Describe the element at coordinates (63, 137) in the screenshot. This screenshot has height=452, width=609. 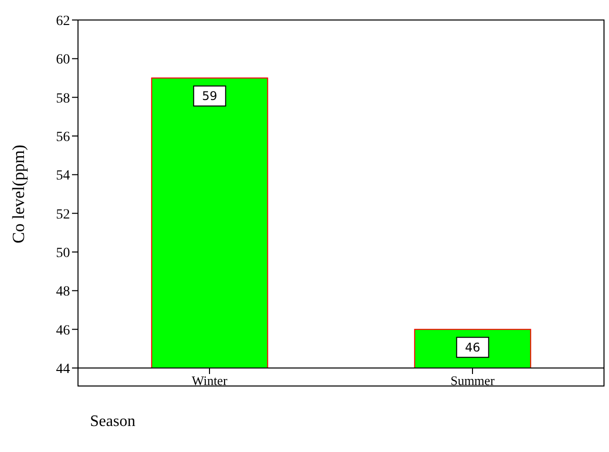
I see `y-tick-label: 56` at that location.